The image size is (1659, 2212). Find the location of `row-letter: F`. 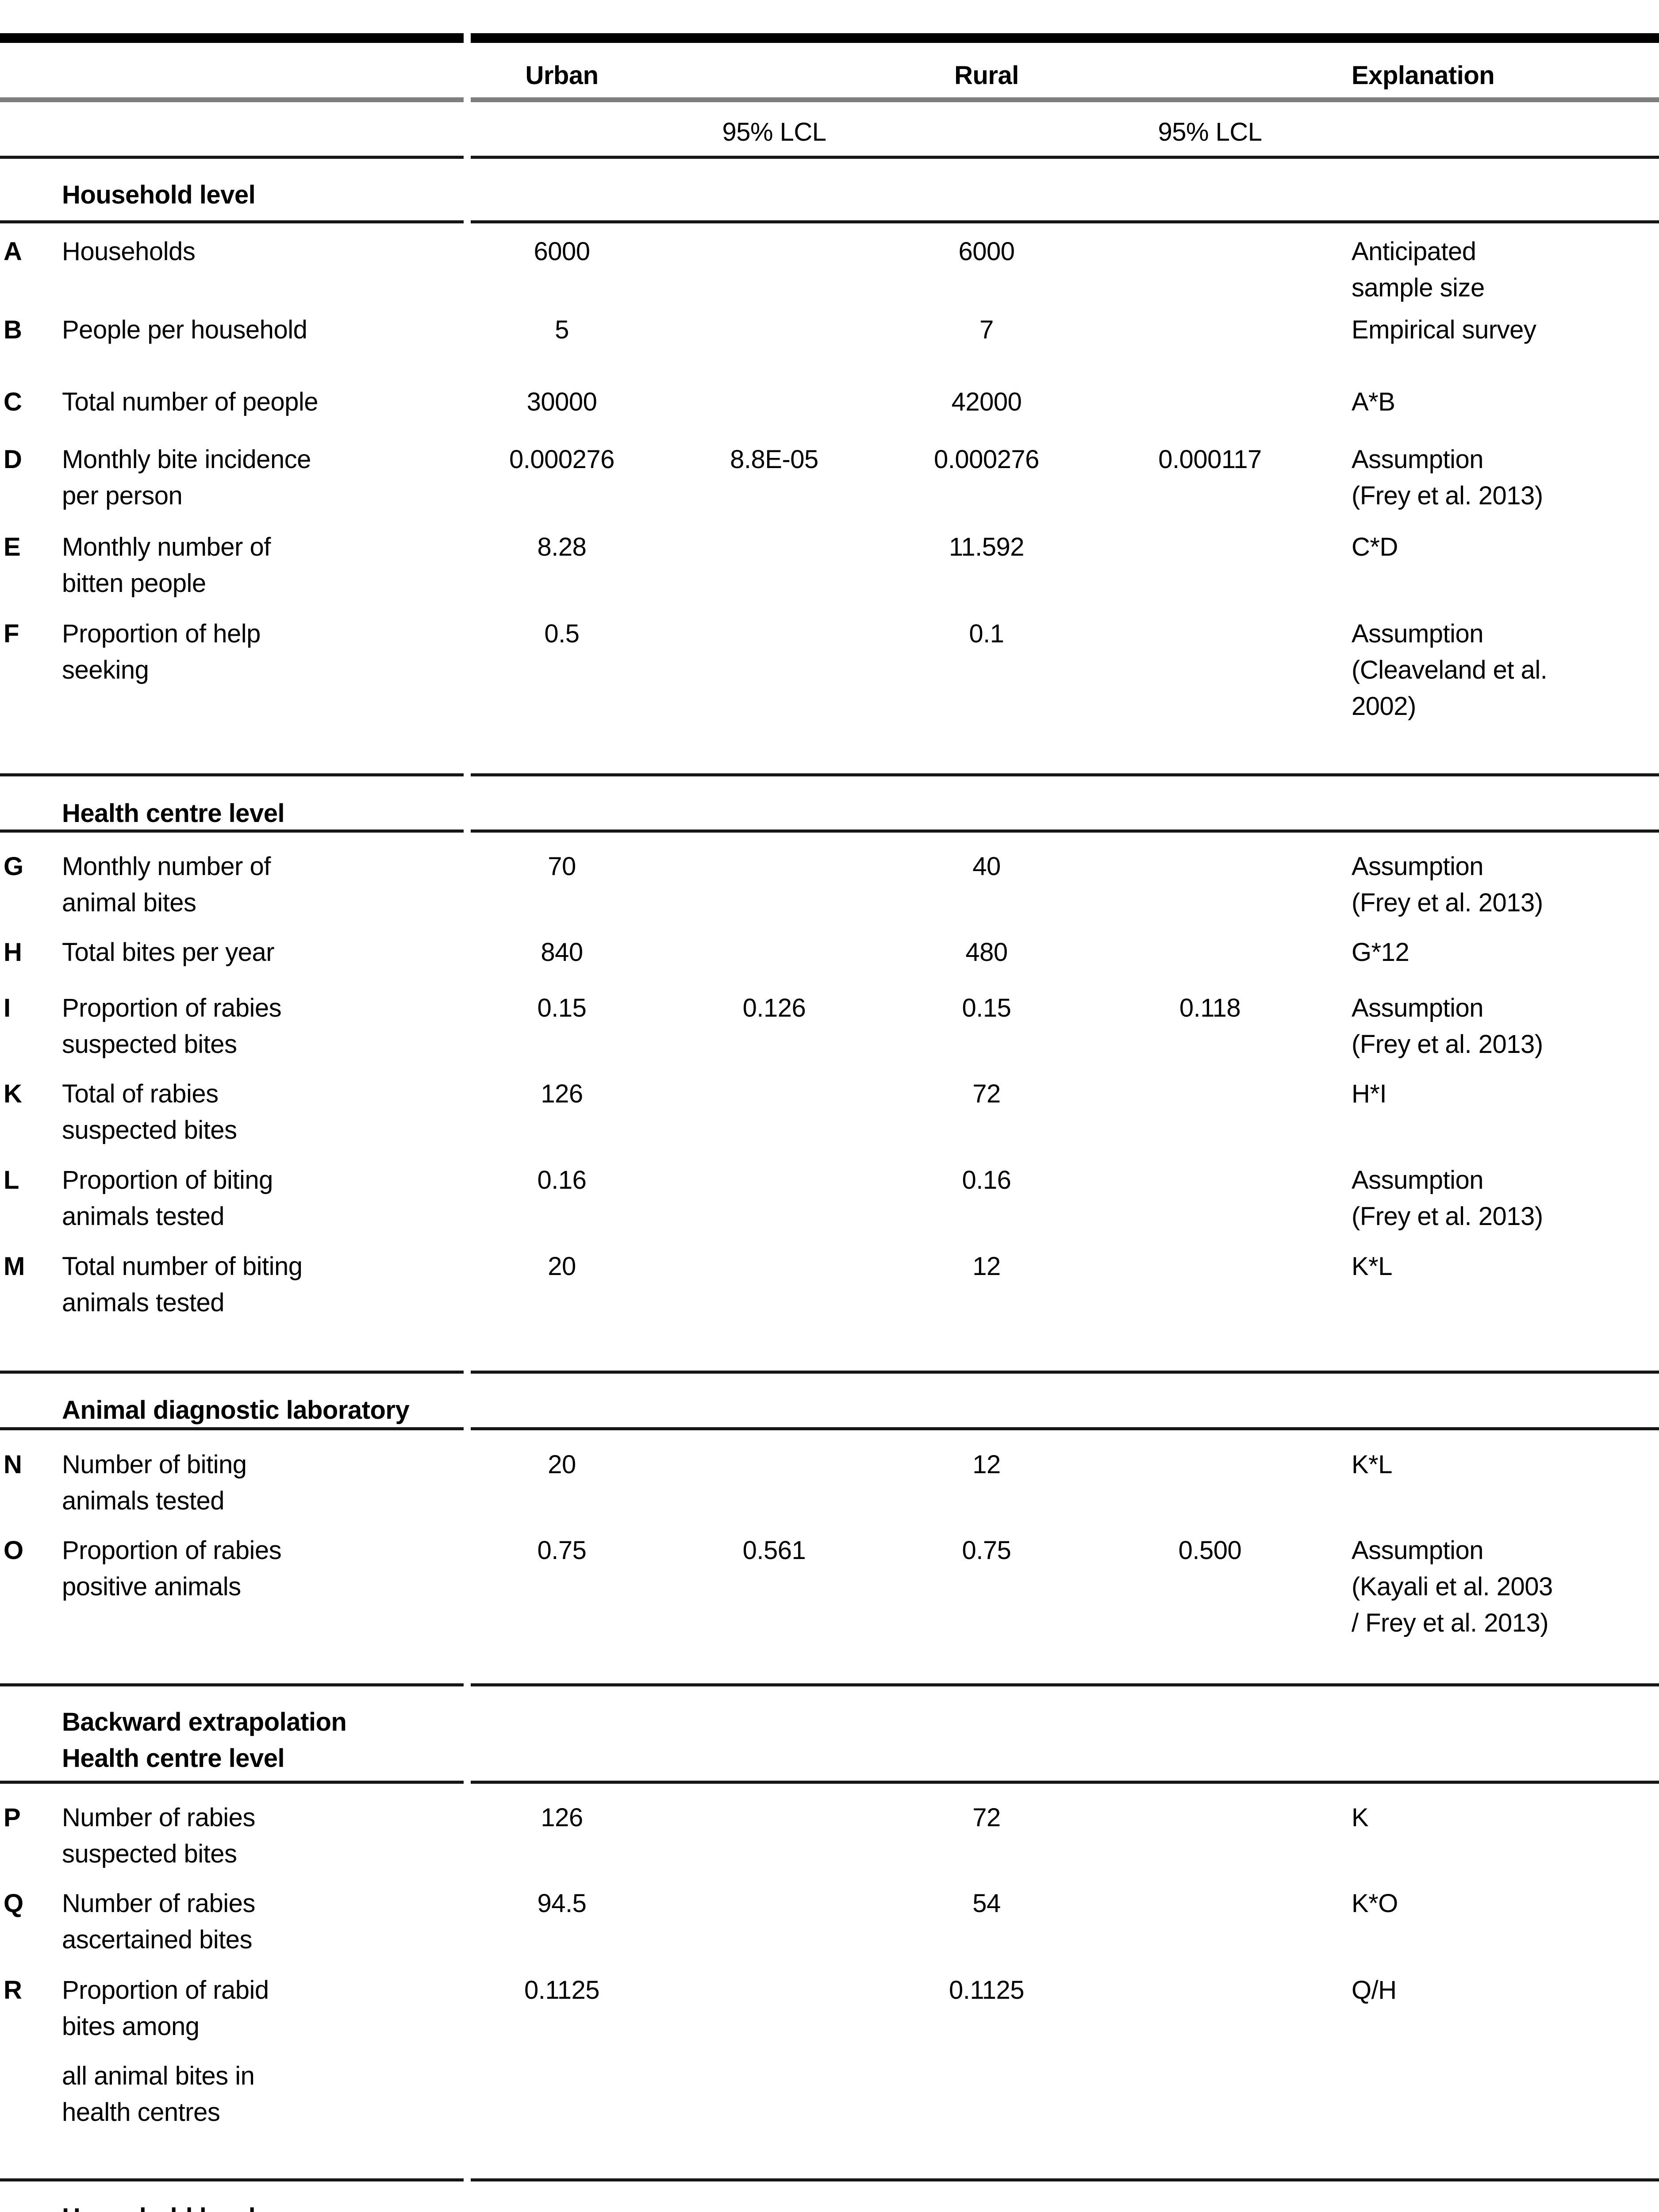

row-letter: F is located at coordinates (12, 633).